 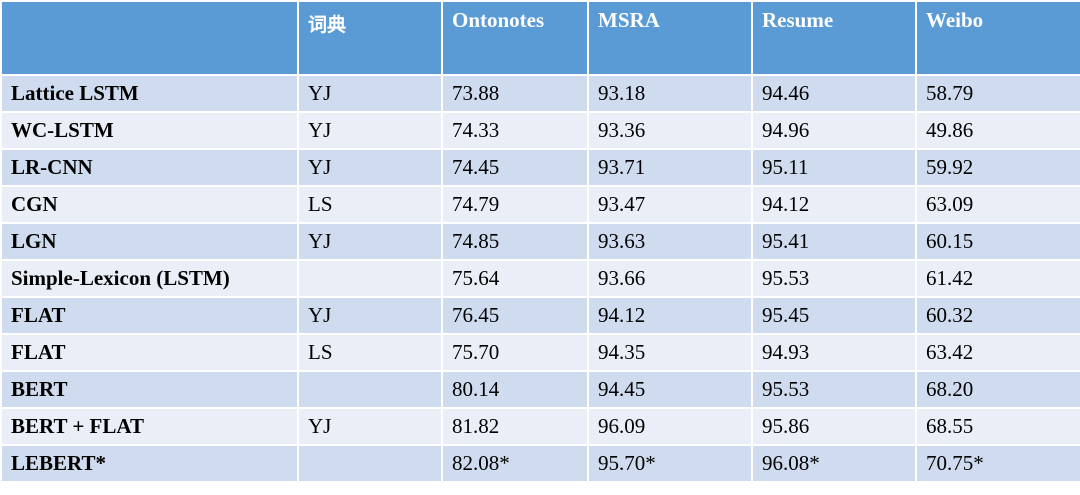 What do you see at coordinates (834, 463) in the screenshot?
I see `cell-resume: 96.08*` at bounding box center [834, 463].